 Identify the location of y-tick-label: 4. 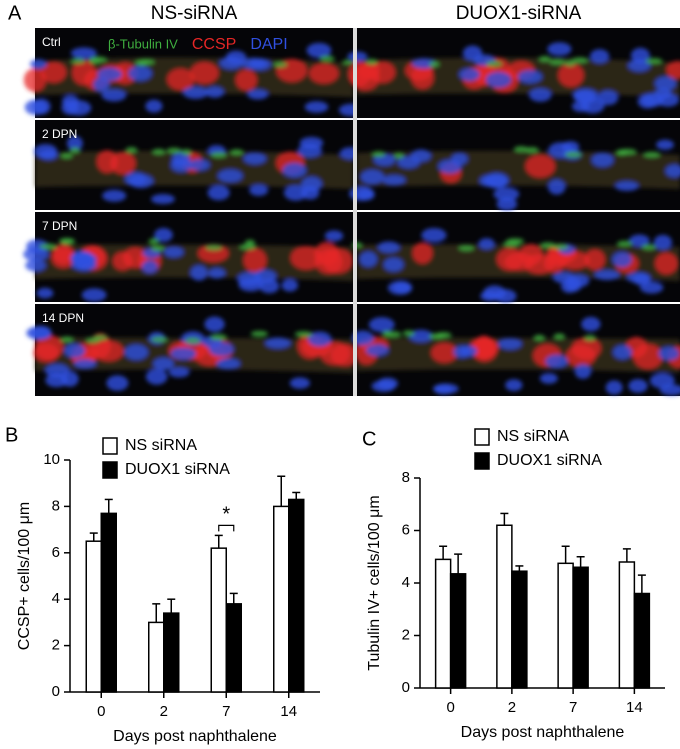
(406, 582).